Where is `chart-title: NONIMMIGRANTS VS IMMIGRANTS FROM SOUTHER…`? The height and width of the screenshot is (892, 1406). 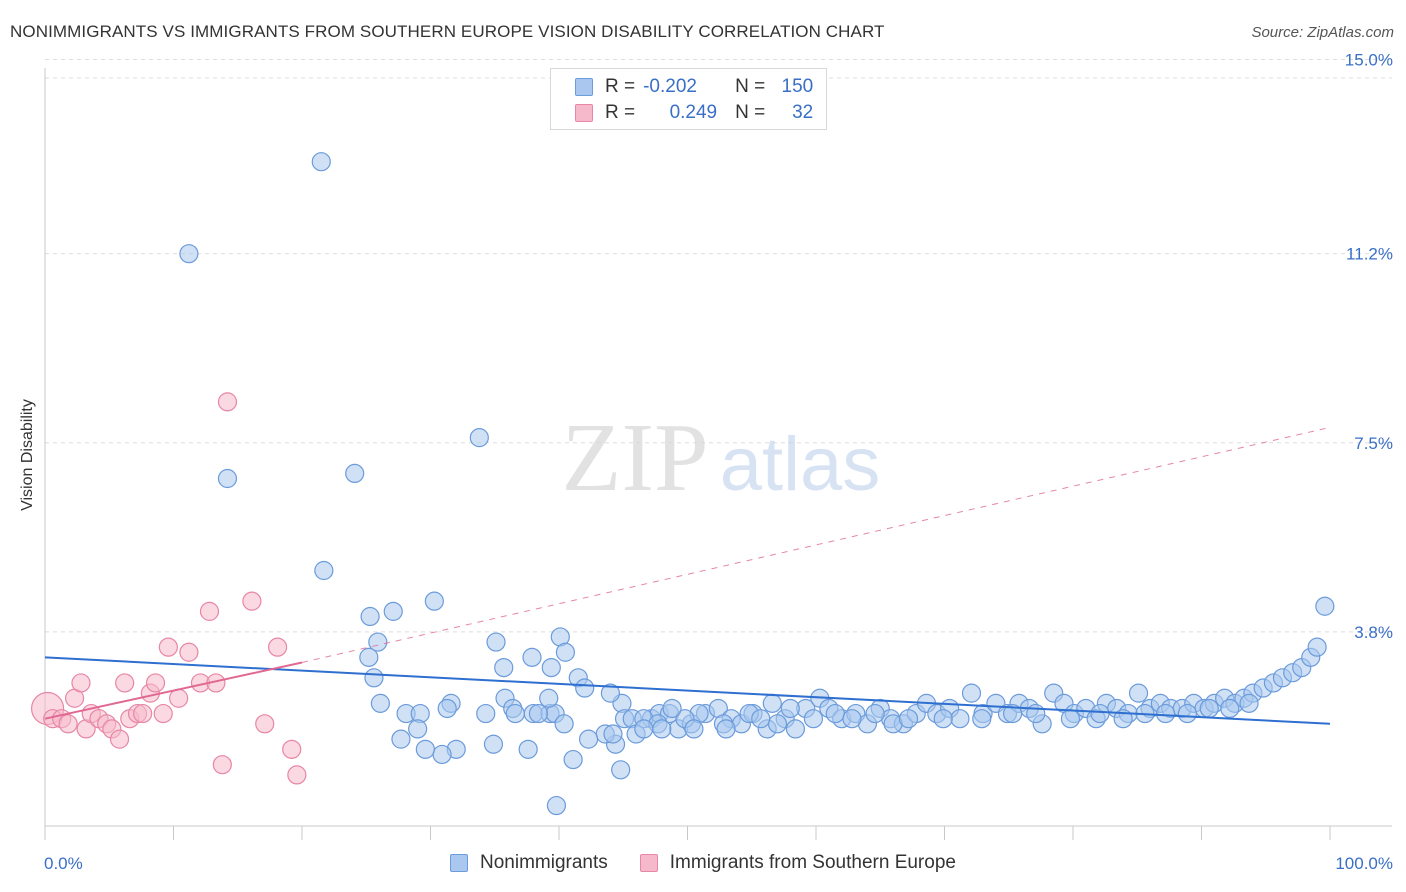
chart-title: NONIMMIGRANTS VS IMMIGRANTS FROM SOUTHER… is located at coordinates (447, 31).